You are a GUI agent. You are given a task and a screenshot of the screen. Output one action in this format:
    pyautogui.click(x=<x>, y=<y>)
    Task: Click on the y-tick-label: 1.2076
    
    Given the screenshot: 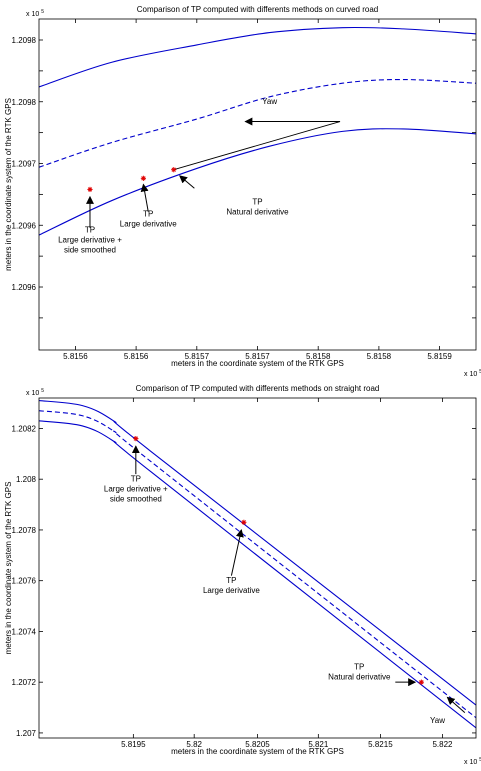 What is the action you would take?
    pyautogui.click(x=24, y=581)
    